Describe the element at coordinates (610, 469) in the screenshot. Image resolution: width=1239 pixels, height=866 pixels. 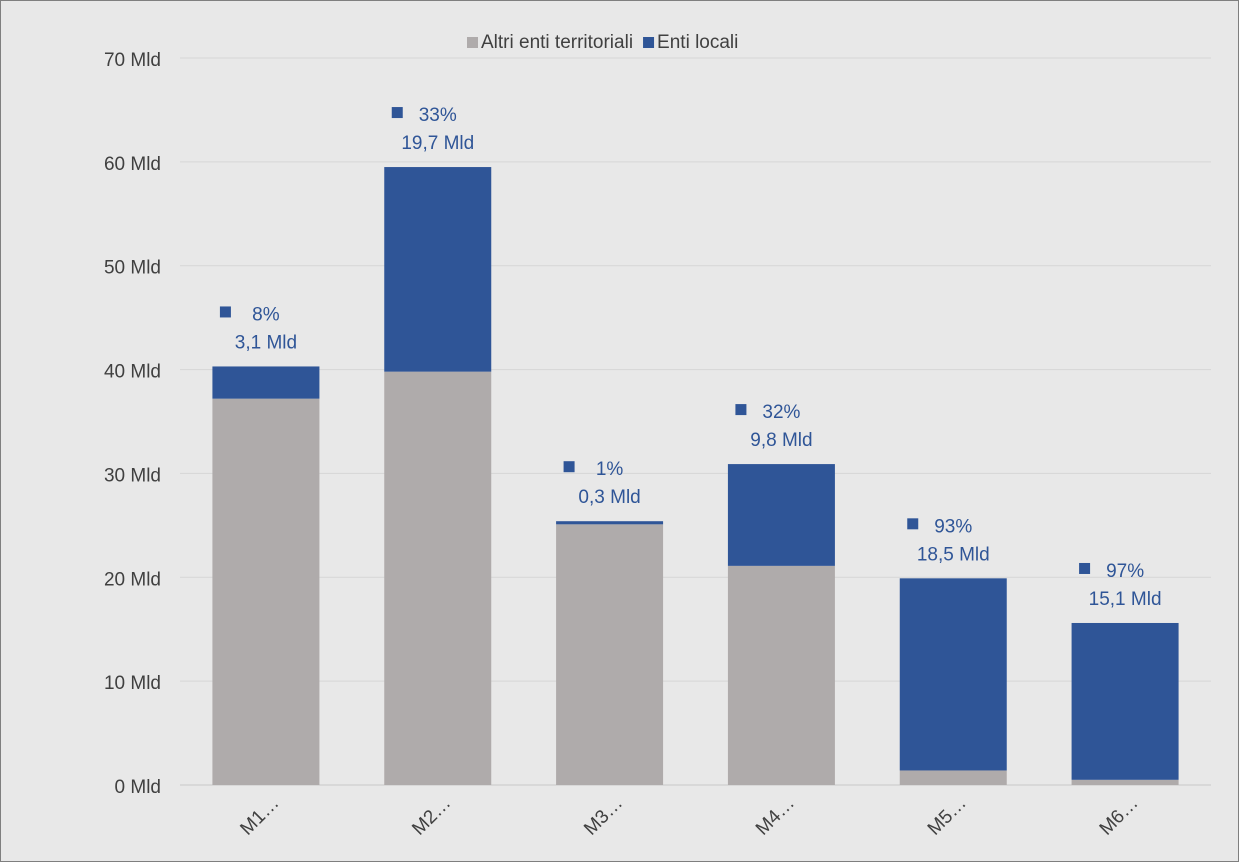
I see `data-label-percent: 1%` at that location.